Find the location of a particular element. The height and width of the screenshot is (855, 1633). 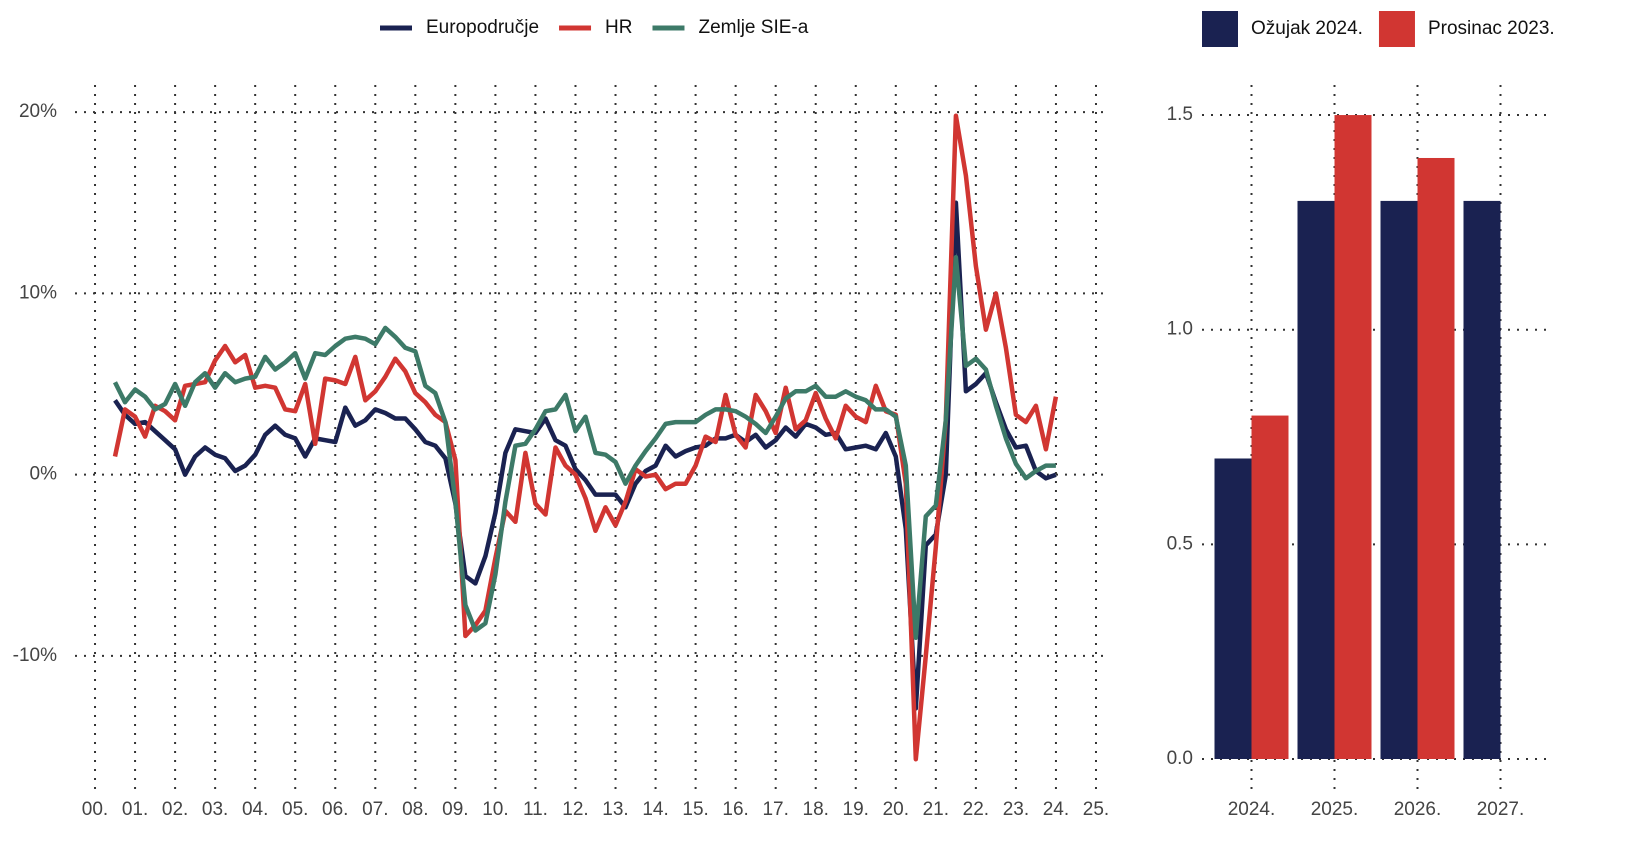

x-tick-label: 15. is located at coordinates (695, 809).